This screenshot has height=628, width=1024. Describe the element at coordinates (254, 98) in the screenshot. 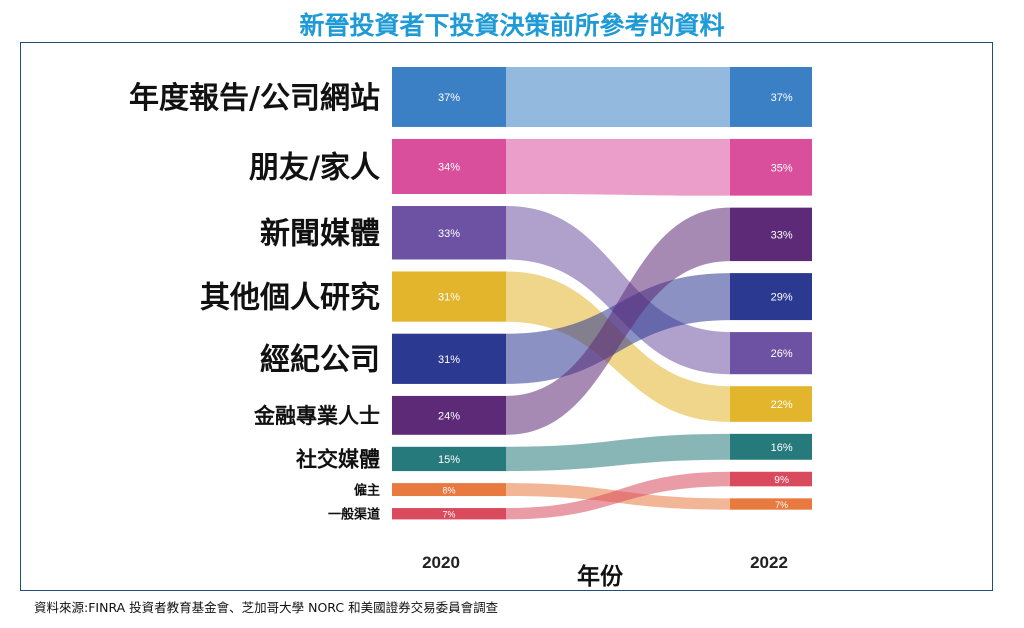

I see `category-label-0: 年度報告/公司網站` at that location.